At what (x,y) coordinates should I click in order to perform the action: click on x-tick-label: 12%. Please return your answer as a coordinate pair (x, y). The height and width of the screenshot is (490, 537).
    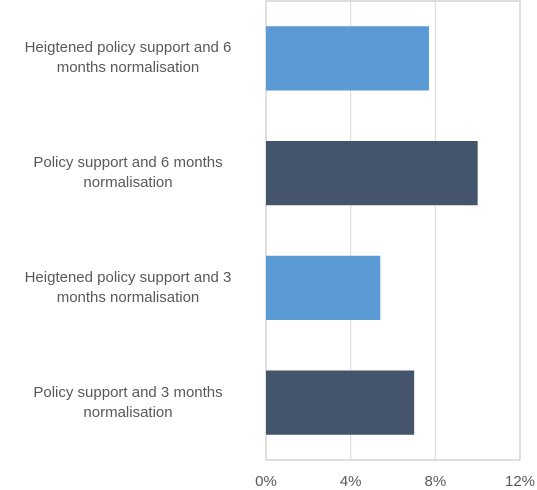
    Looking at the image, I should click on (520, 481).